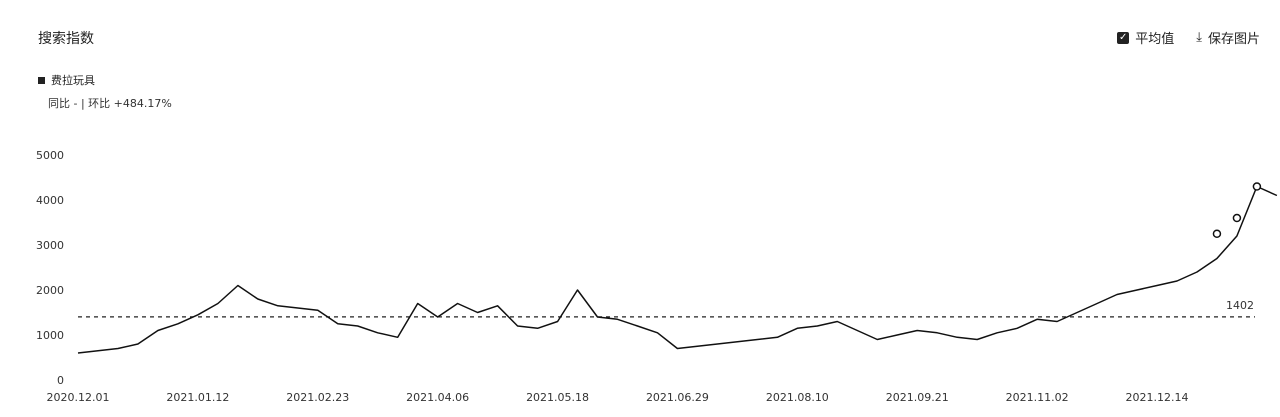  I want to click on legend-swatch, so click(41, 80).